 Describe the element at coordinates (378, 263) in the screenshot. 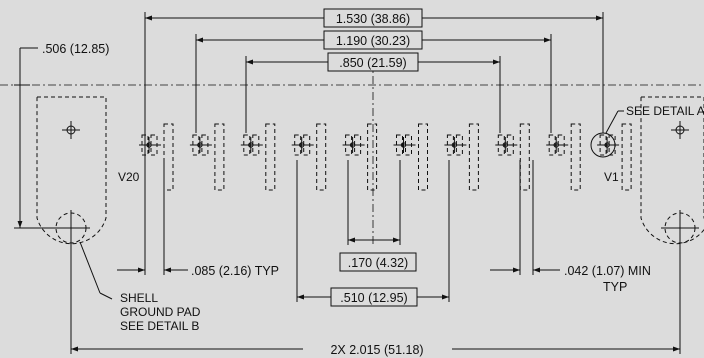

I see `dim-center-gap-text: .170 (4.32)` at that location.